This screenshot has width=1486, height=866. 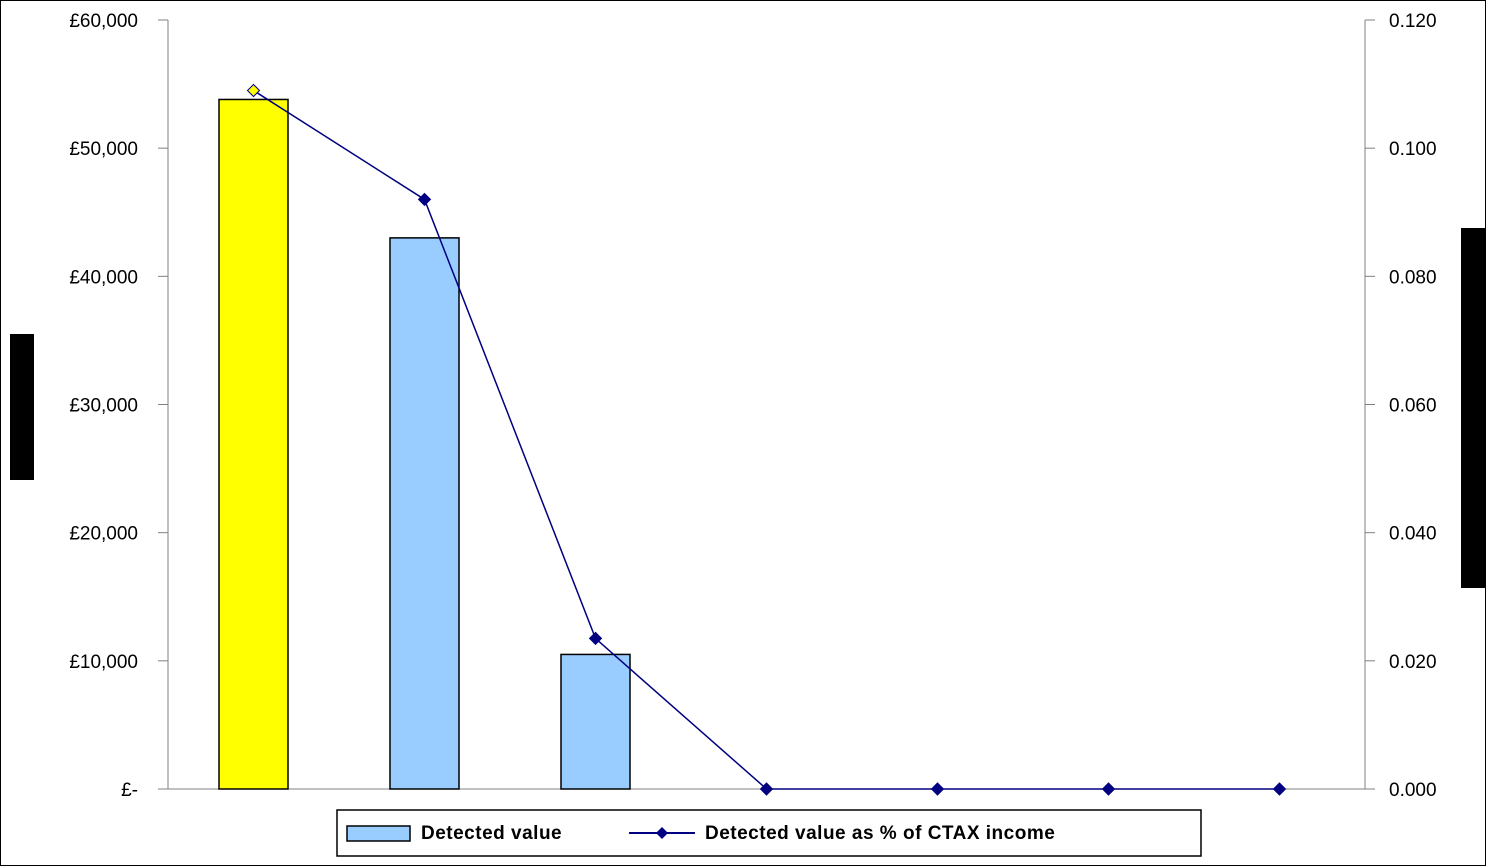 What do you see at coordinates (129, 790) in the screenshot?
I see `y-left-tick-label: £-` at bounding box center [129, 790].